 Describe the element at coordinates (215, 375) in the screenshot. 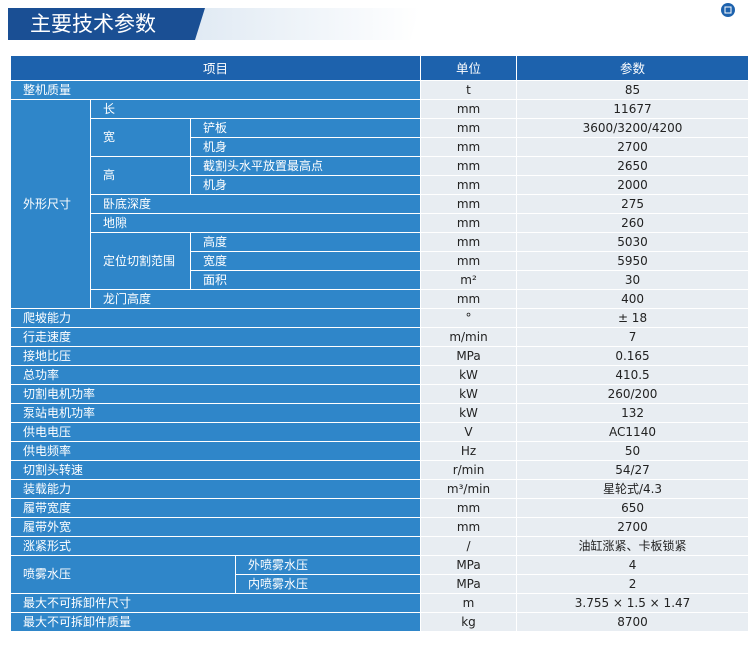

I see `item-label: 总功率` at that location.